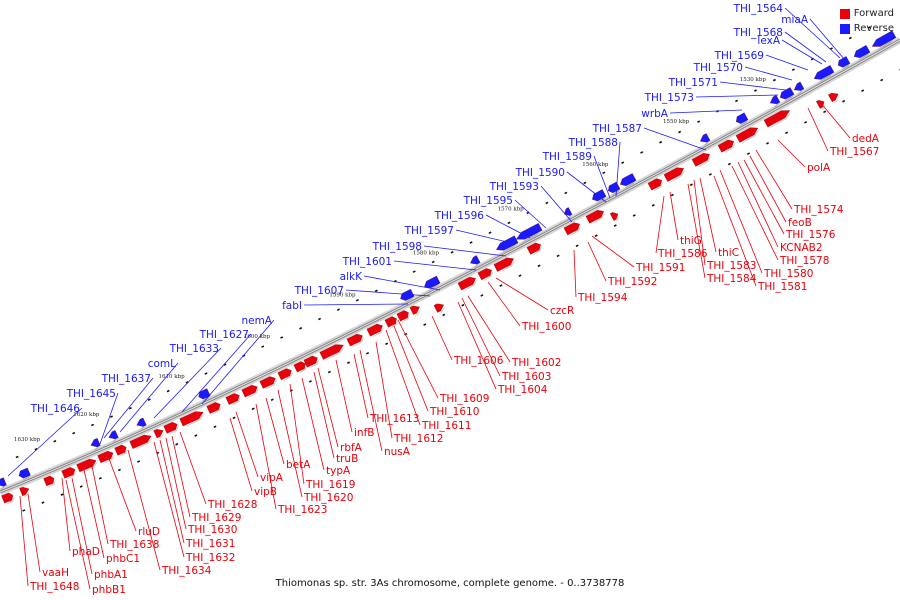 The height and width of the screenshot is (600, 900). What do you see at coordinates (224, 335) in the screenshot?
I see `gene-label: THI_1627` at bounding box center [224, 335].